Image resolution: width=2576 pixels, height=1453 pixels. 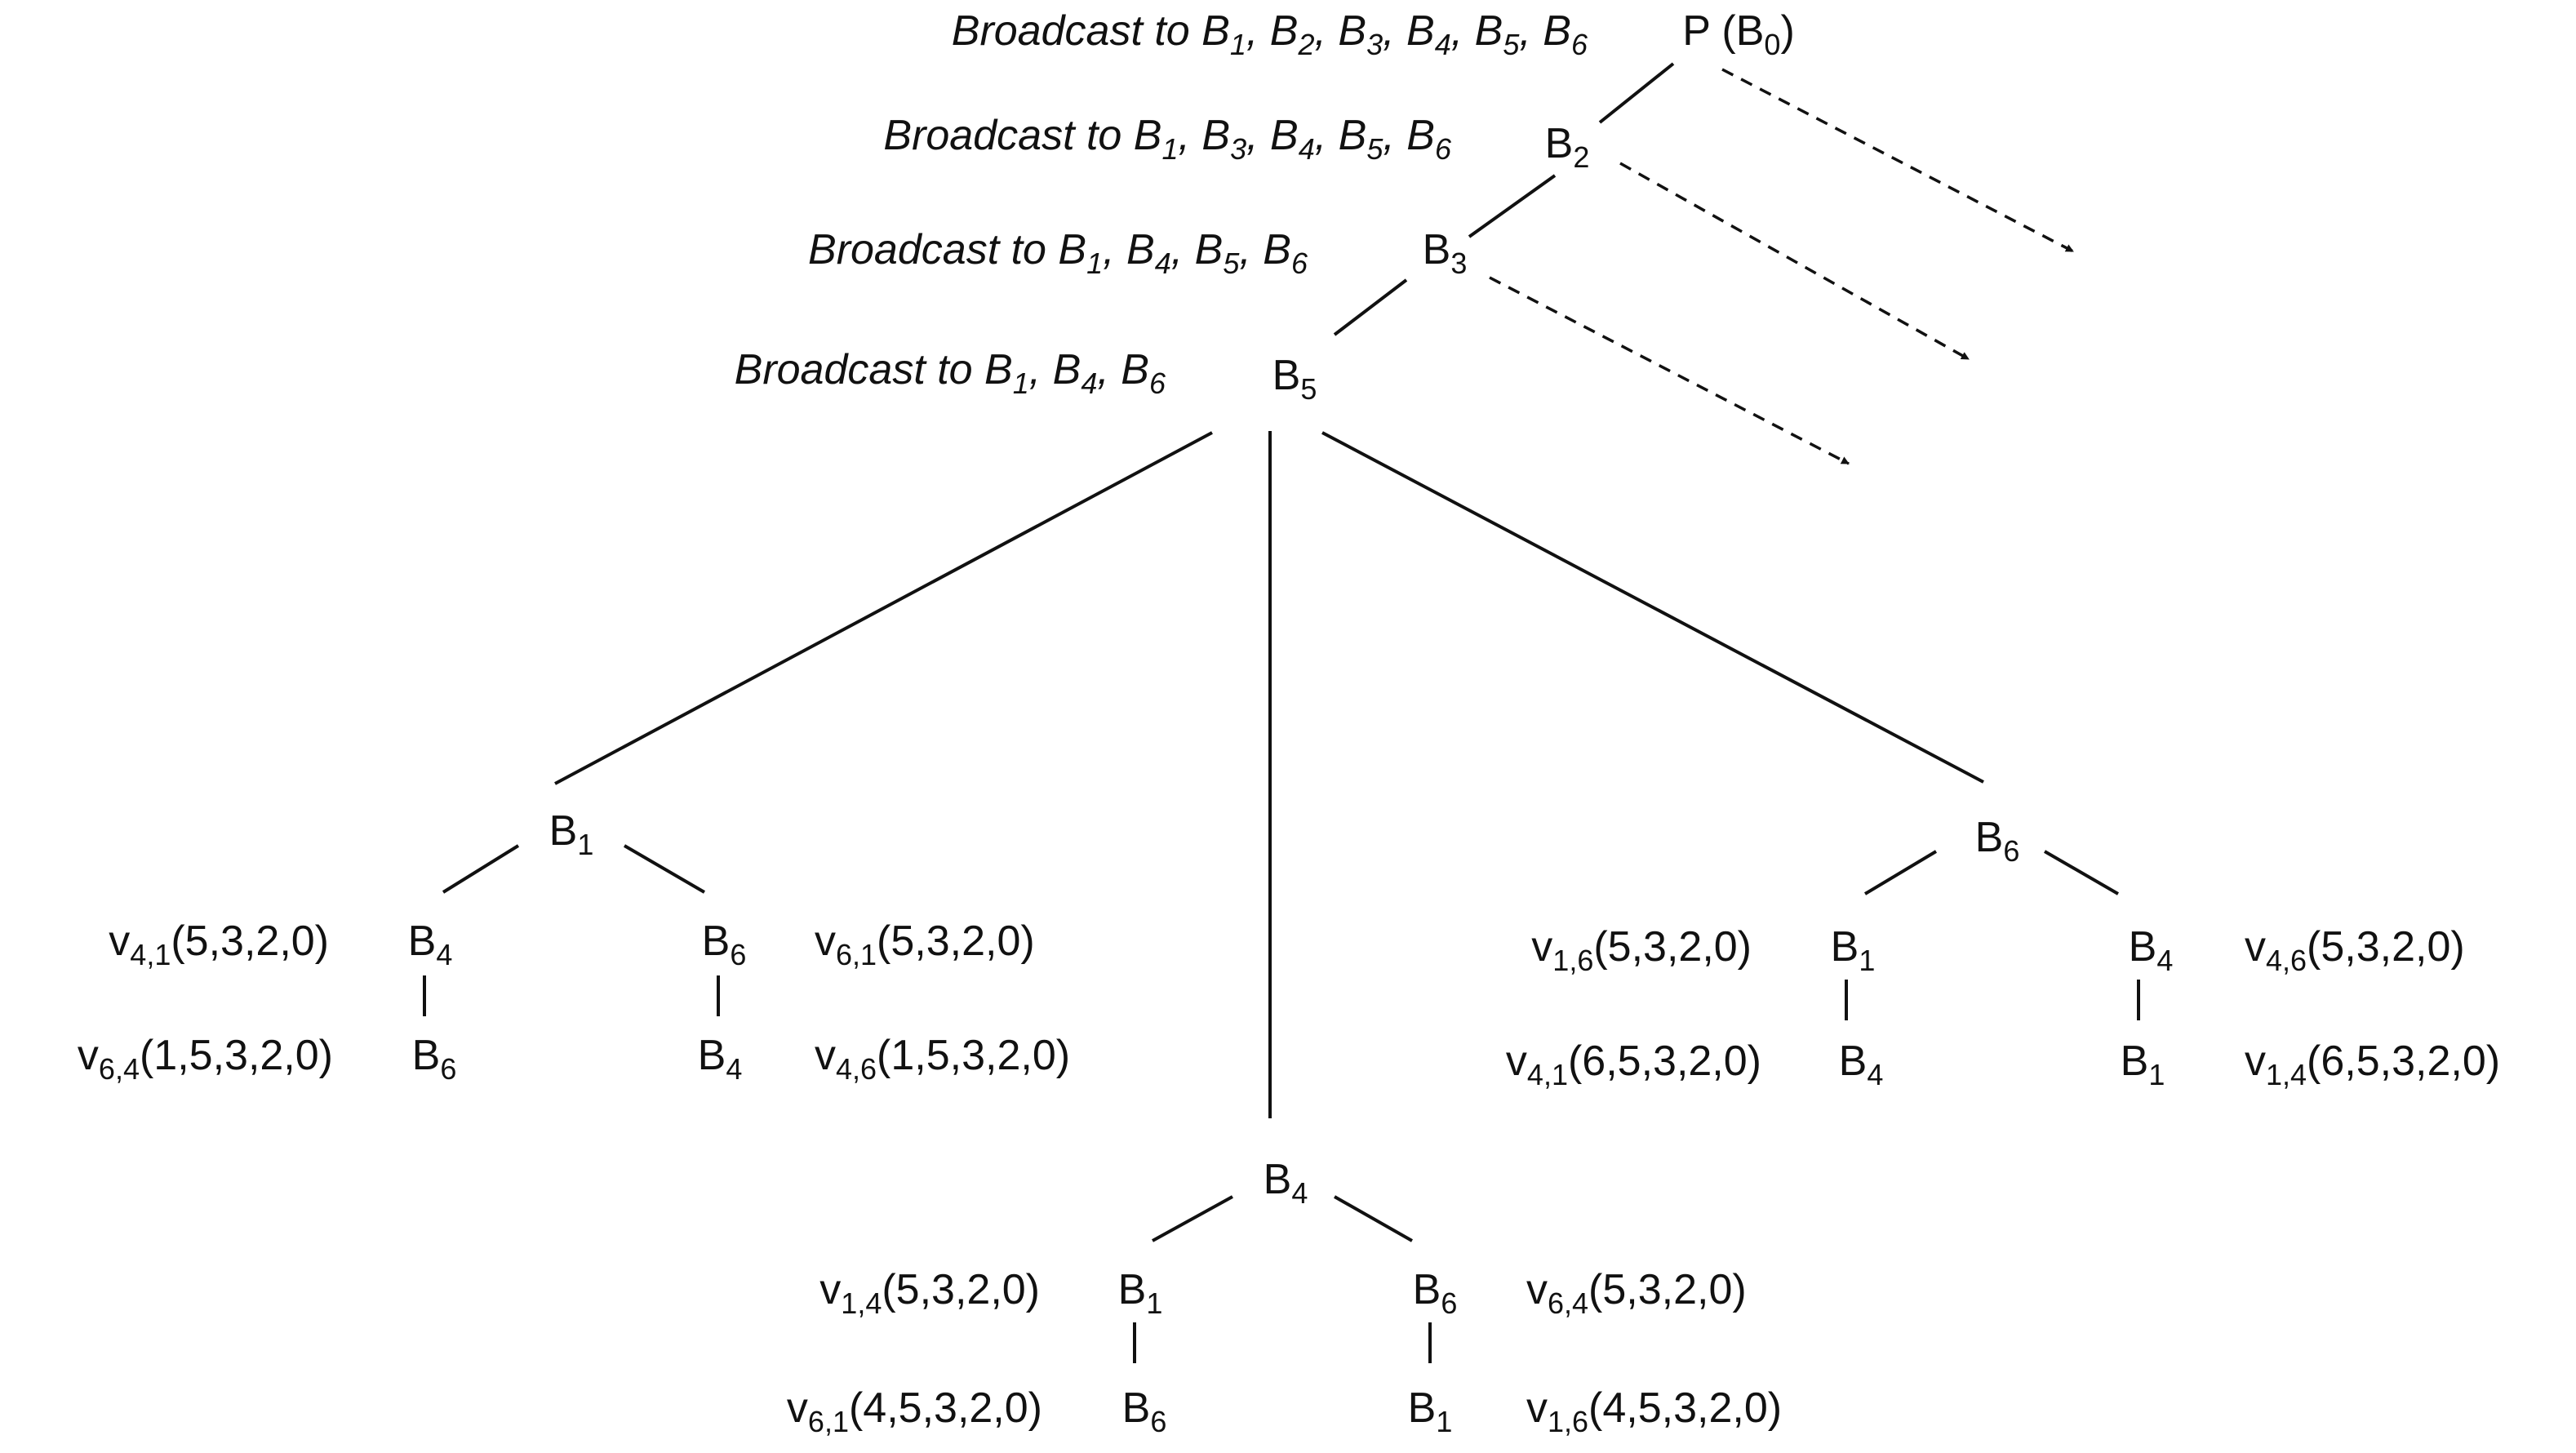 I want to click on vector-v61-mid: v6,1(4,5,3,2,0), so click(x=914, y=1411).